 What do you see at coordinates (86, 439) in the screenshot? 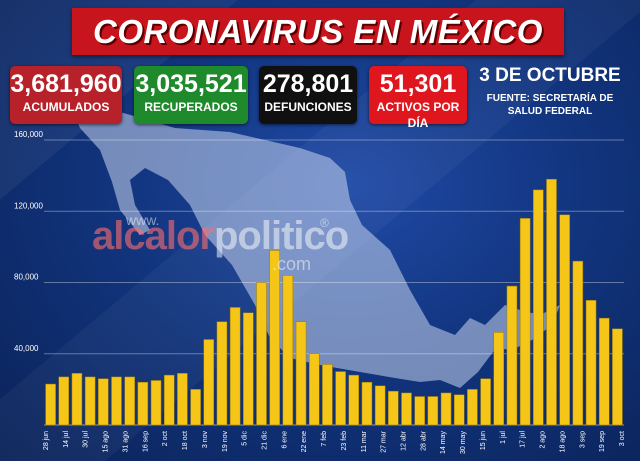
I see `x-tick-label: 30 jul` at bounding box center [86, 439].